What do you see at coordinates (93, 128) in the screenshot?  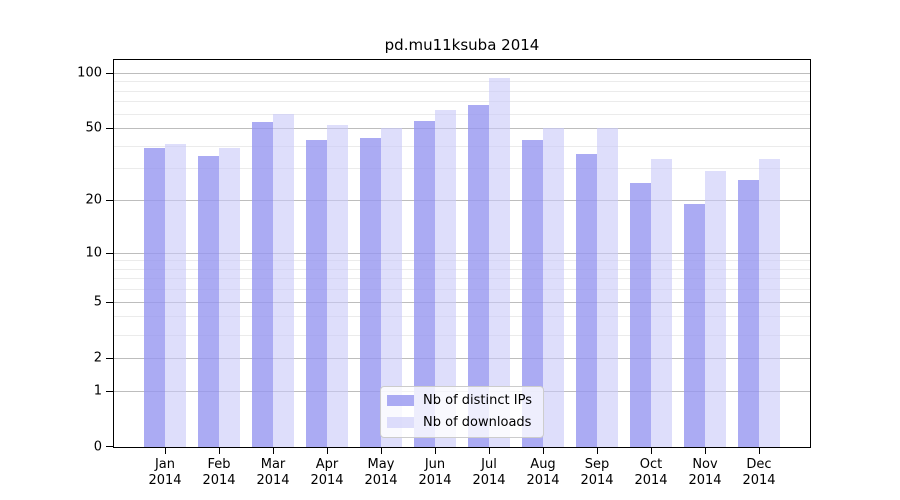 I see `y-tick-label: 50` at bounding box center [93, 128].